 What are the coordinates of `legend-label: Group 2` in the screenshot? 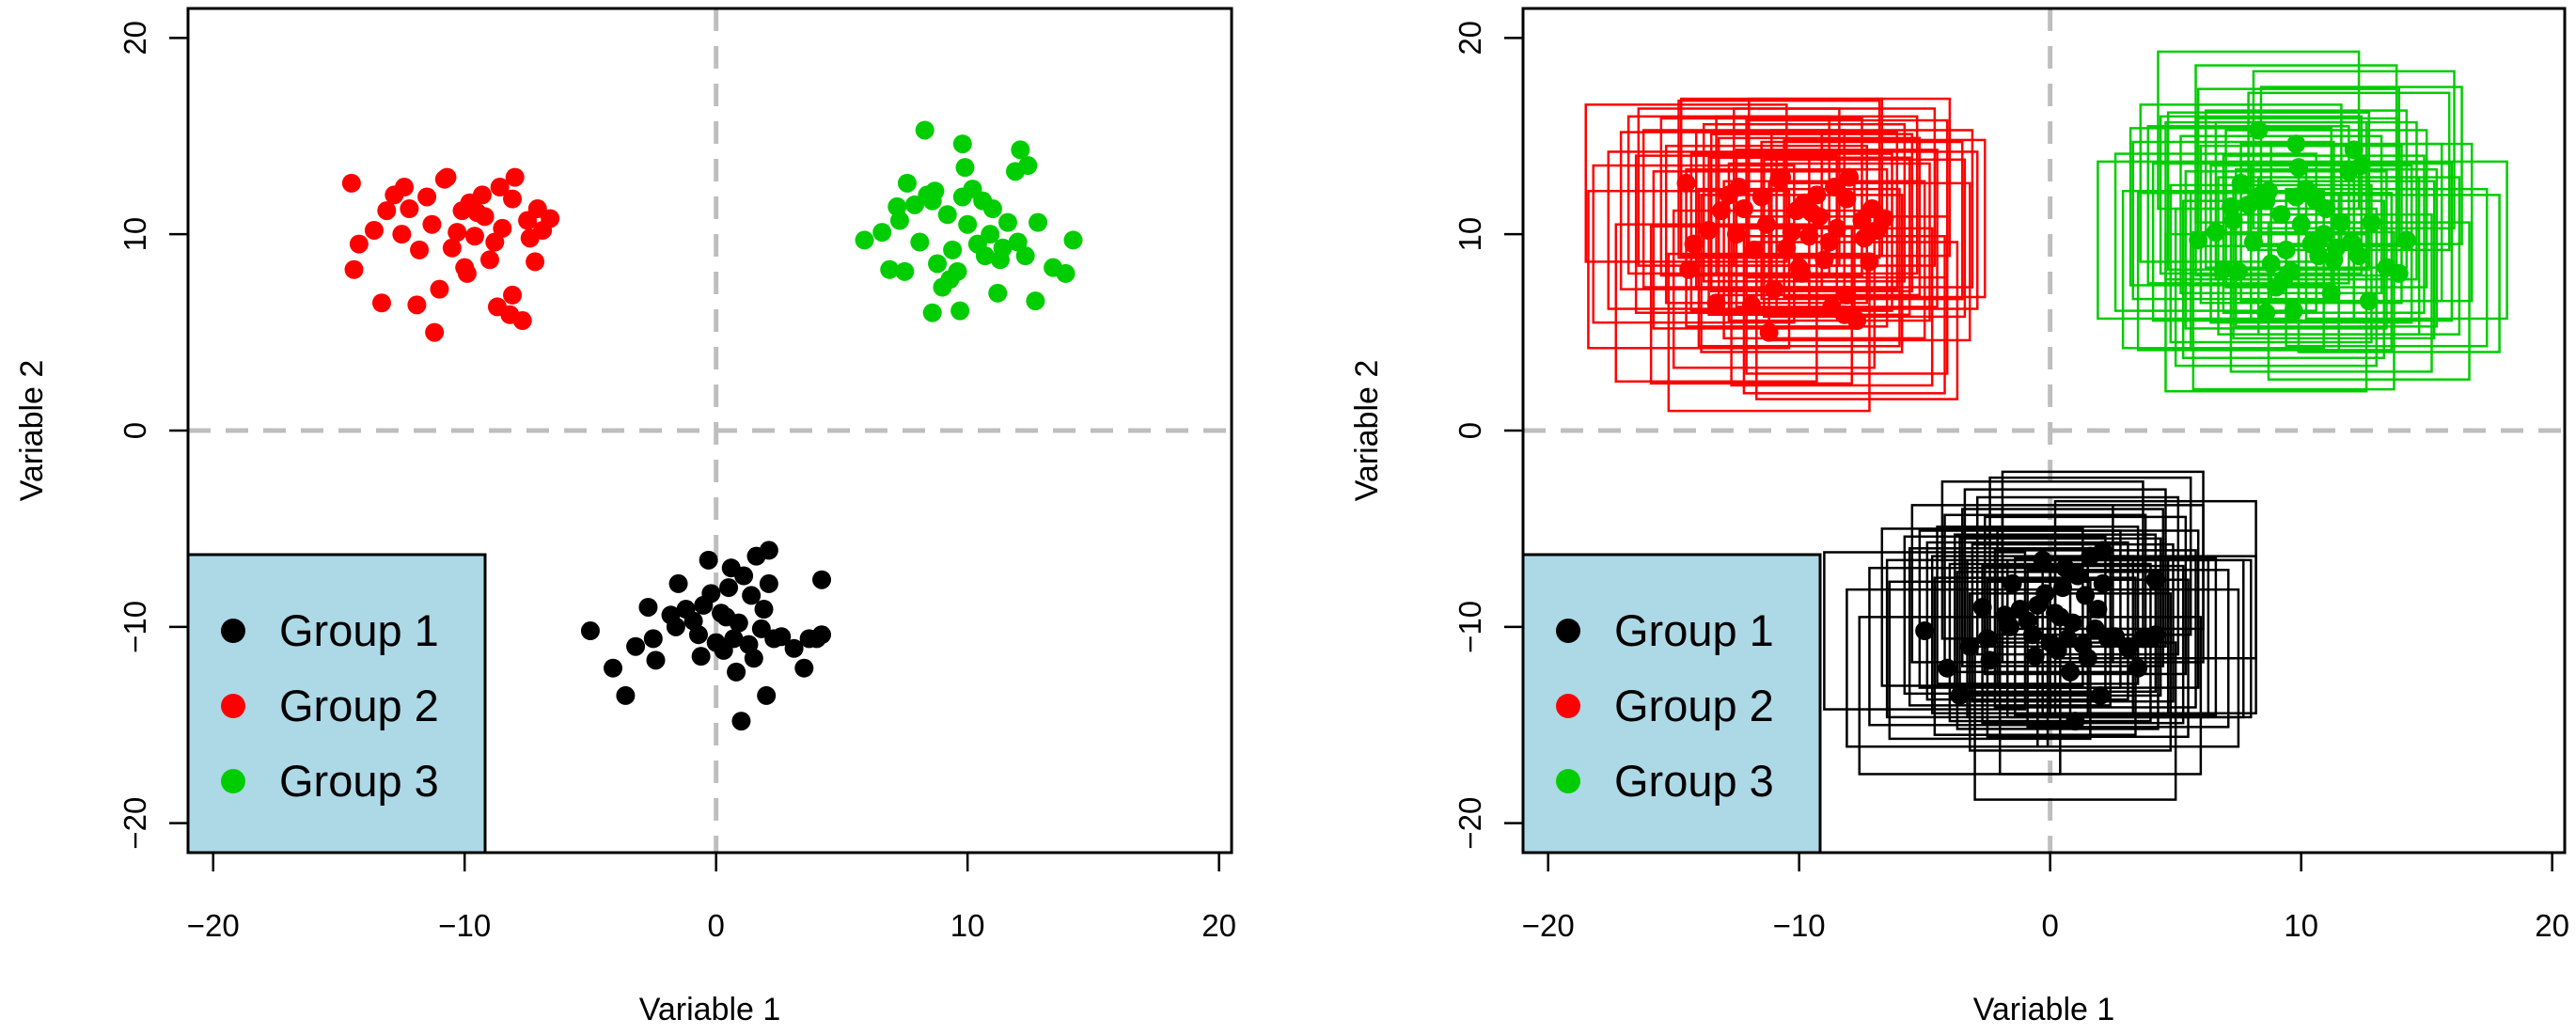 It's located at (359, 705).